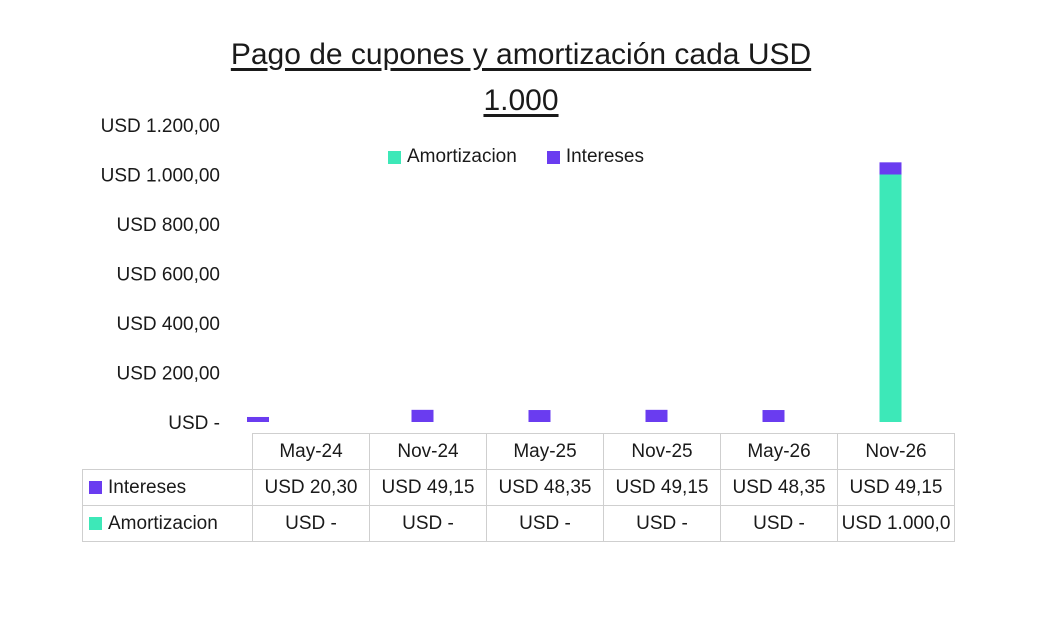 The height and width of the screenshot is (640, 1042). Describe the element at coordinates (168, 374) in the screenshot. I see `y-tick-label: USD 200,00` at that location.